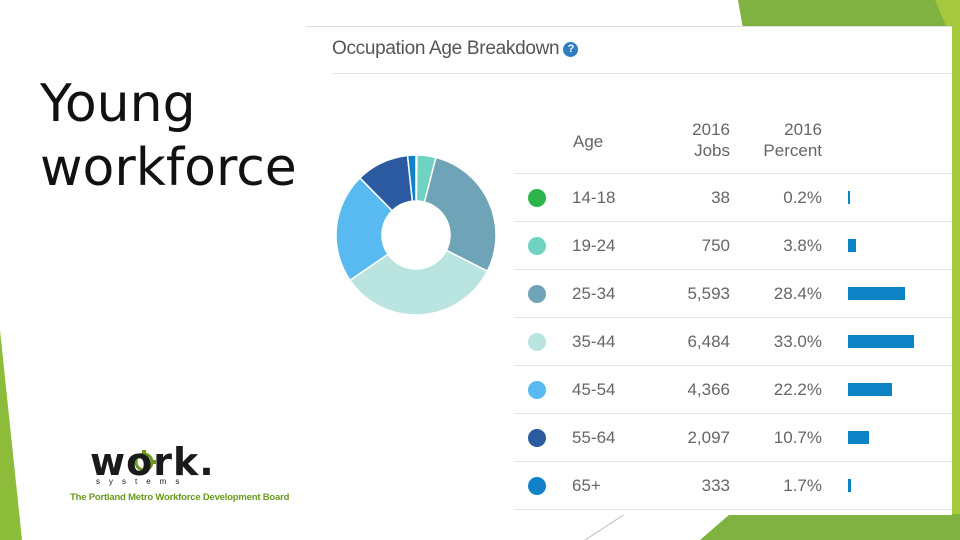  What do you see at coordinates (711, 161) in the screenshot?
I see `column-header-jobs: 2016 Jobs` at bounding box center [711, 161].